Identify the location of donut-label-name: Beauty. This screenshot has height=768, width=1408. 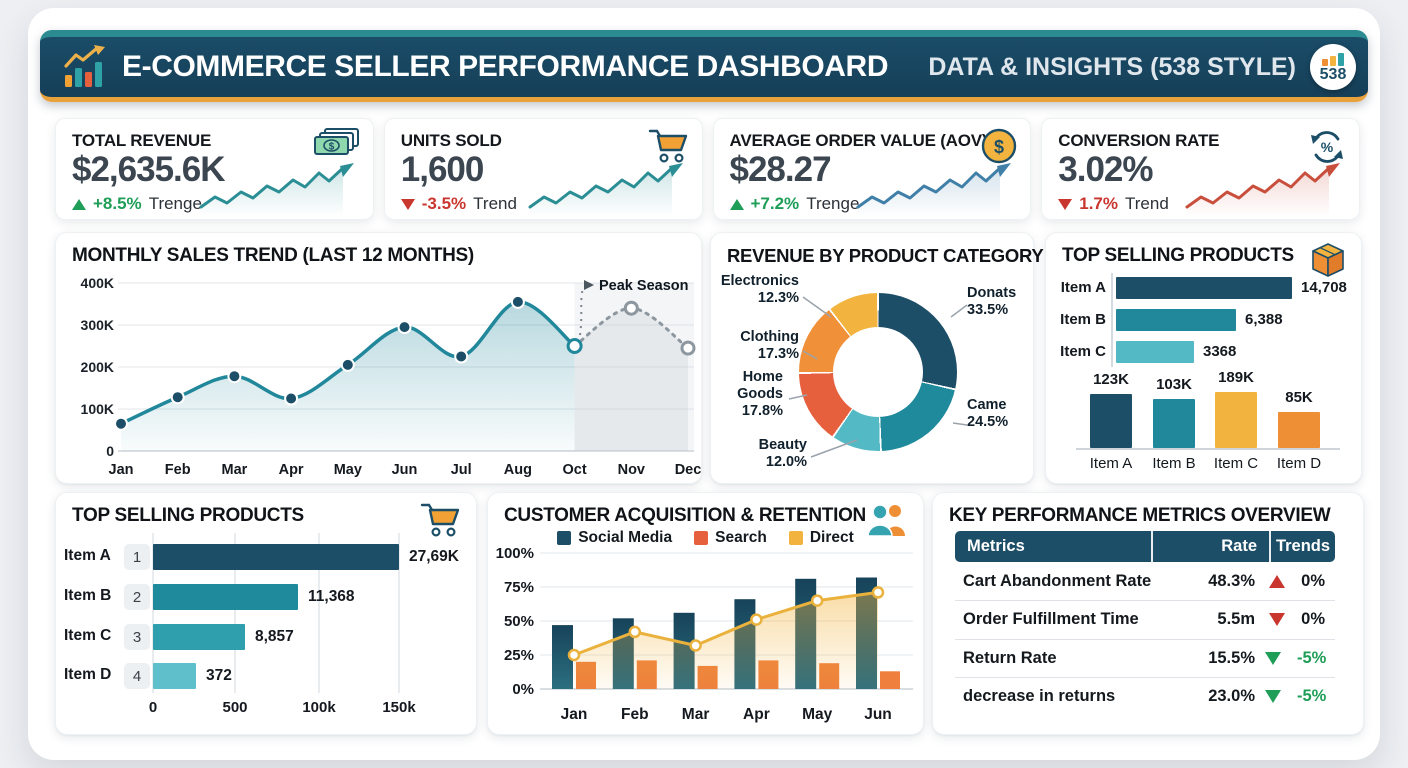
(782, 445).